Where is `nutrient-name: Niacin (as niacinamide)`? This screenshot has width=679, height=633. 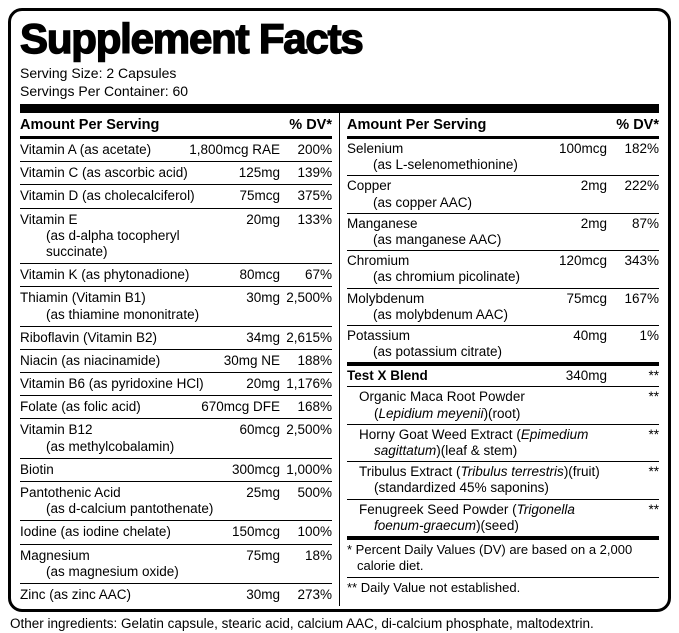
nutrient-name: Niacin (as niacinamide) is located at coordinates (90, 360).